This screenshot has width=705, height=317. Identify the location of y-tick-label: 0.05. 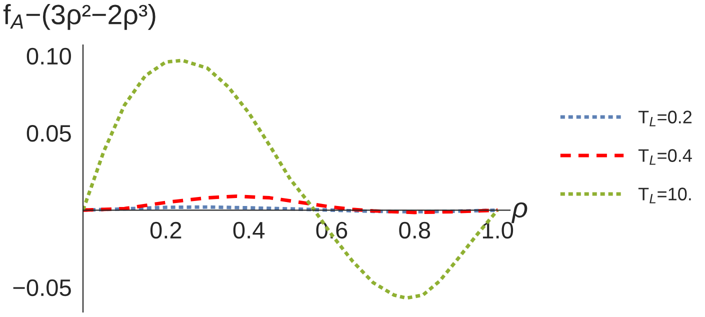
(48, 133).